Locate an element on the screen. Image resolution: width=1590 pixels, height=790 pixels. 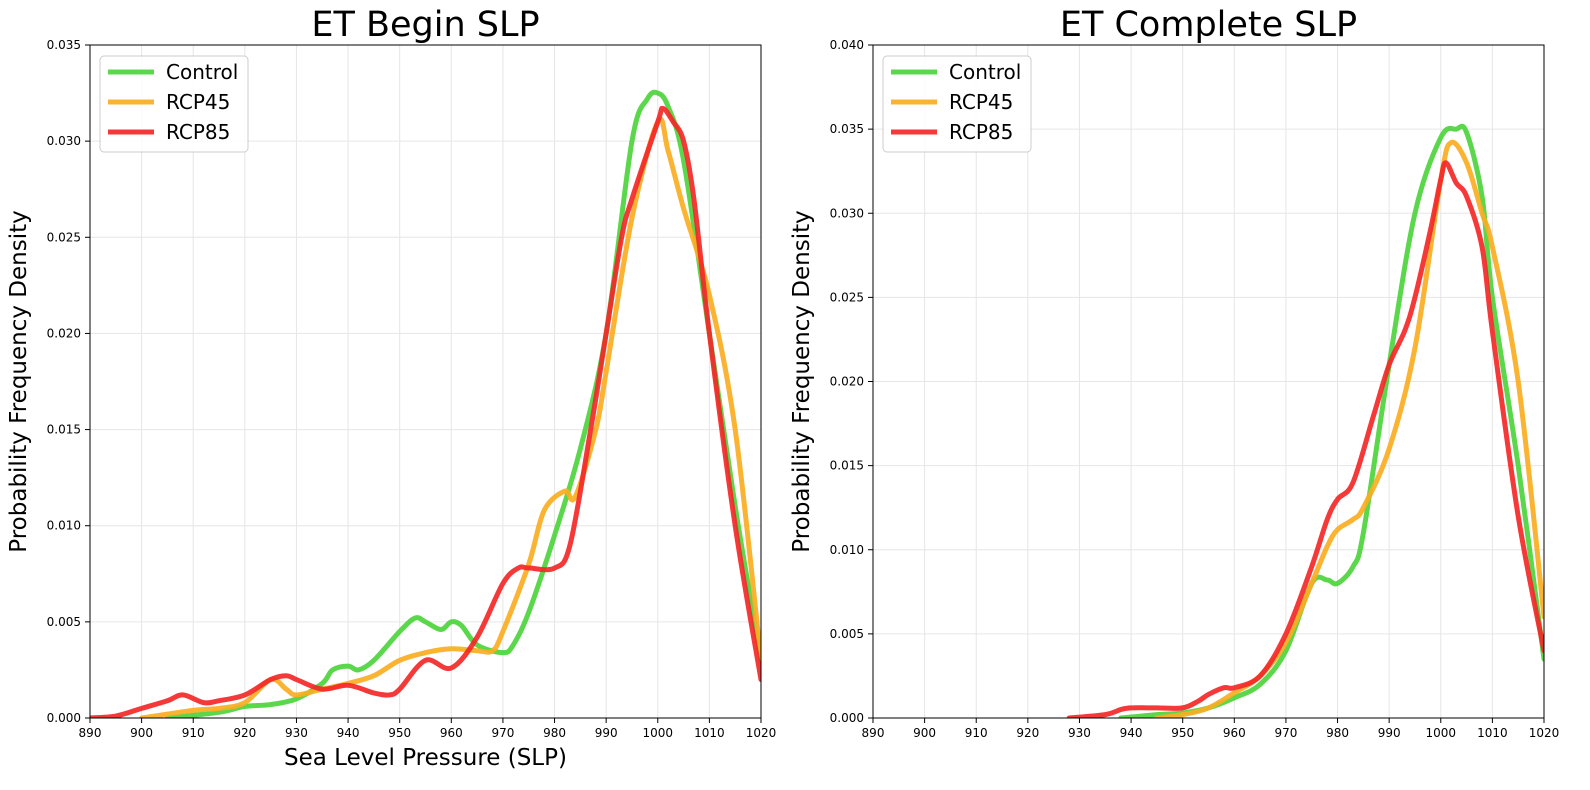
chart-title: ET Begin SLP is located at coordinates (425, 25).